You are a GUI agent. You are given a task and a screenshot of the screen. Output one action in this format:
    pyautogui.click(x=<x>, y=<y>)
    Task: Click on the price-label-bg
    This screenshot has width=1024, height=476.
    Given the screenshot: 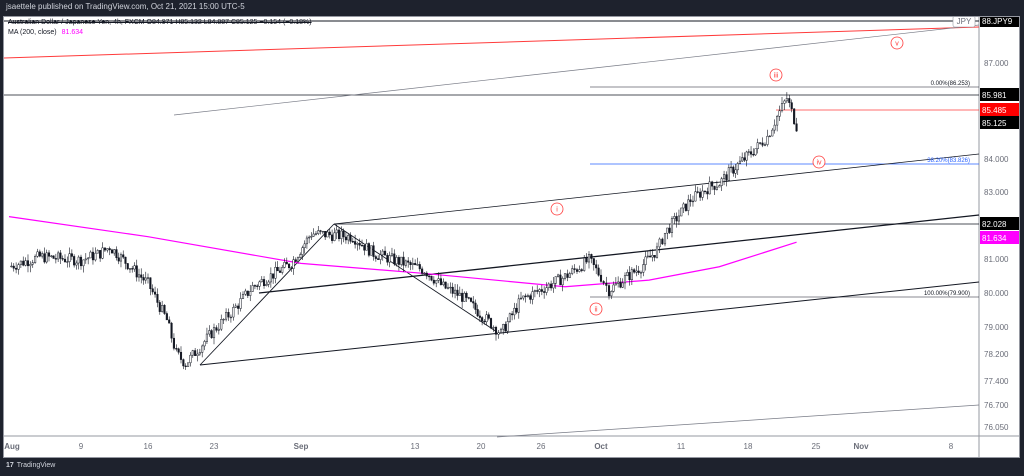 What is the action you would take?
    pyautogui.click(x=999, y=223)
    